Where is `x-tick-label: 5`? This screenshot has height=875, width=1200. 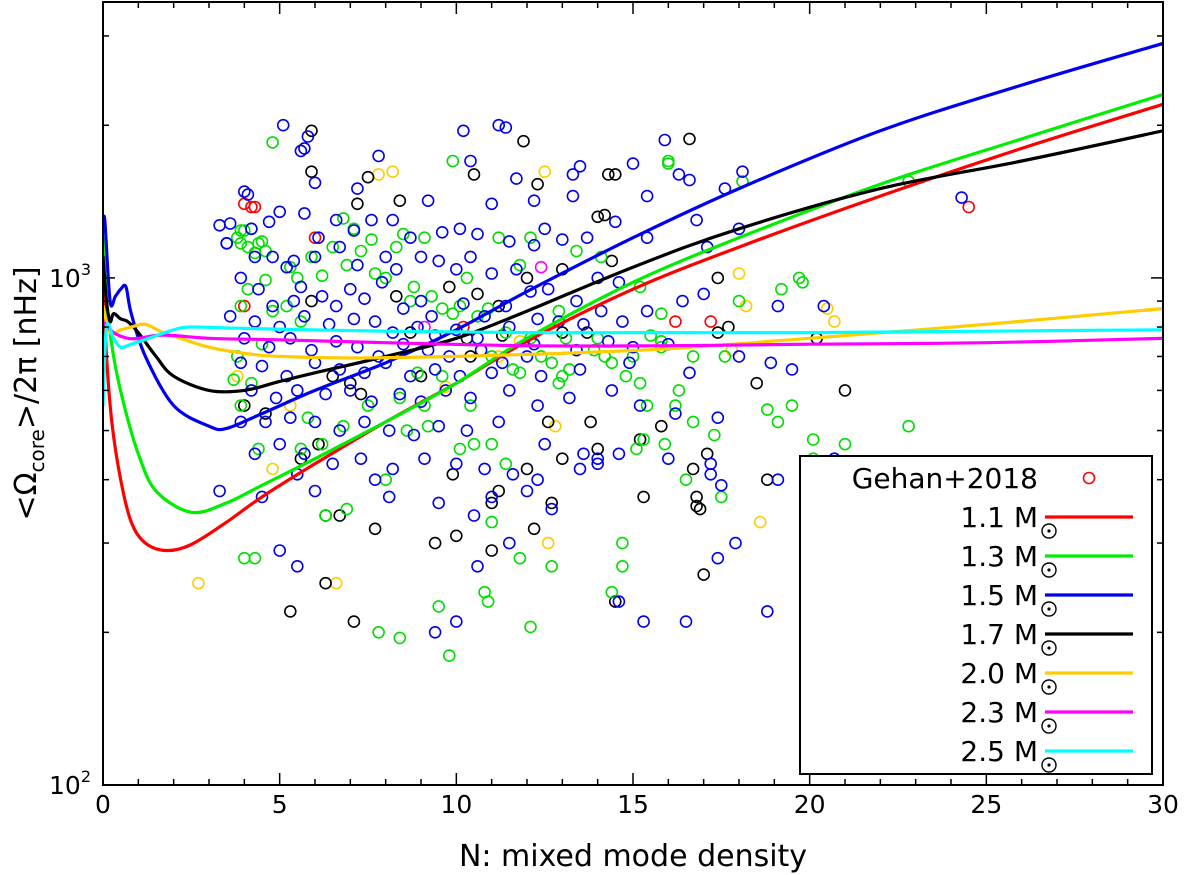
x-tick-label: 5 is located at coordinates (280, 804).